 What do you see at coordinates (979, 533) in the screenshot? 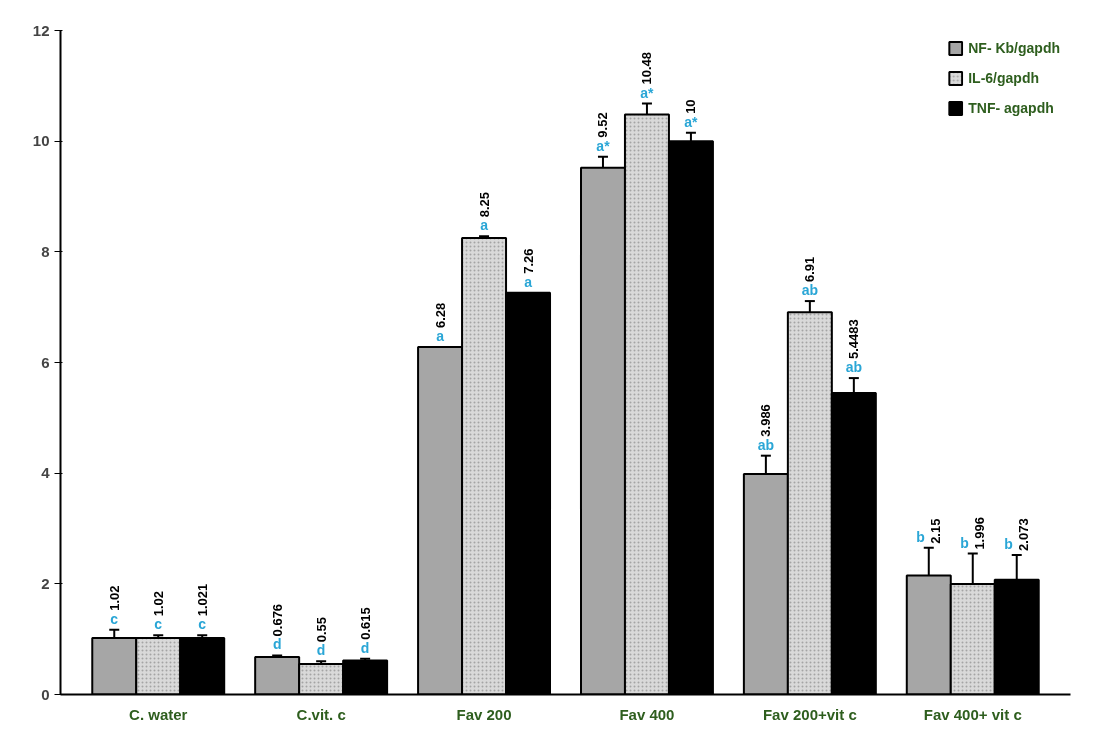
I see `data-label: 1.996` at bounding box center [979, 533].